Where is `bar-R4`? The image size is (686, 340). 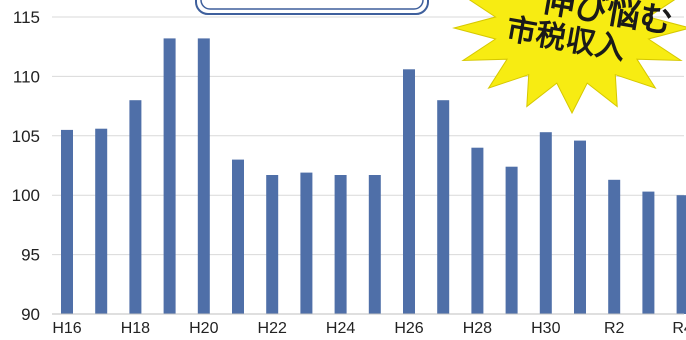
bar-R4 is located at coordinates (681, 254).